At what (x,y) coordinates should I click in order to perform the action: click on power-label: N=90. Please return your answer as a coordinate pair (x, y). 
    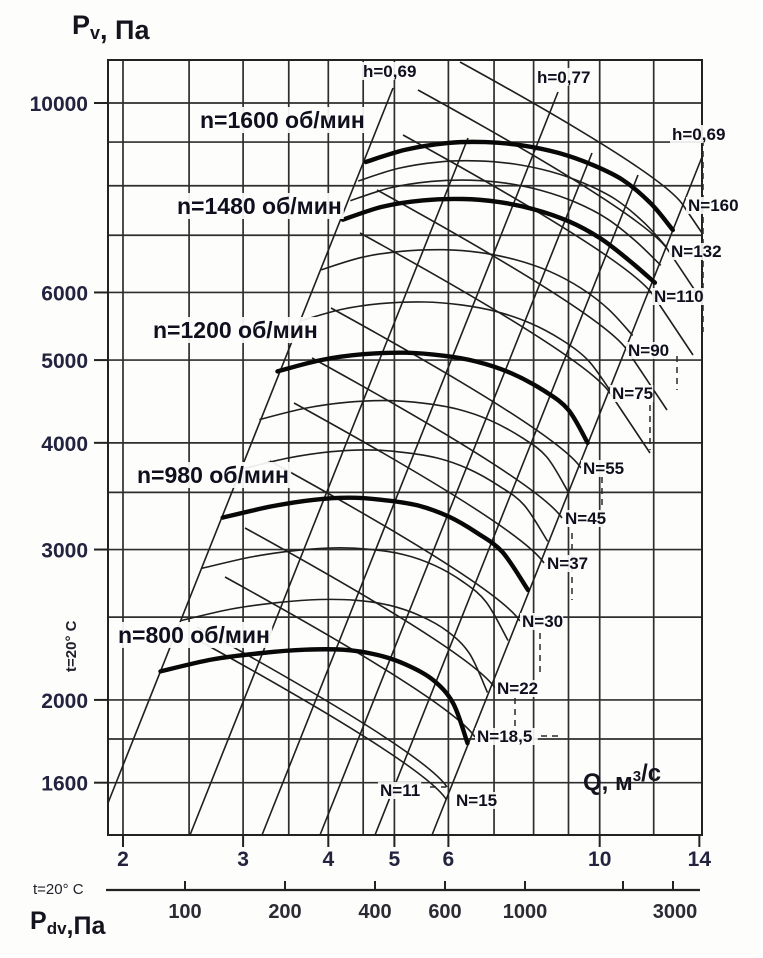
    Looking at the image, I should click on (648, 350).